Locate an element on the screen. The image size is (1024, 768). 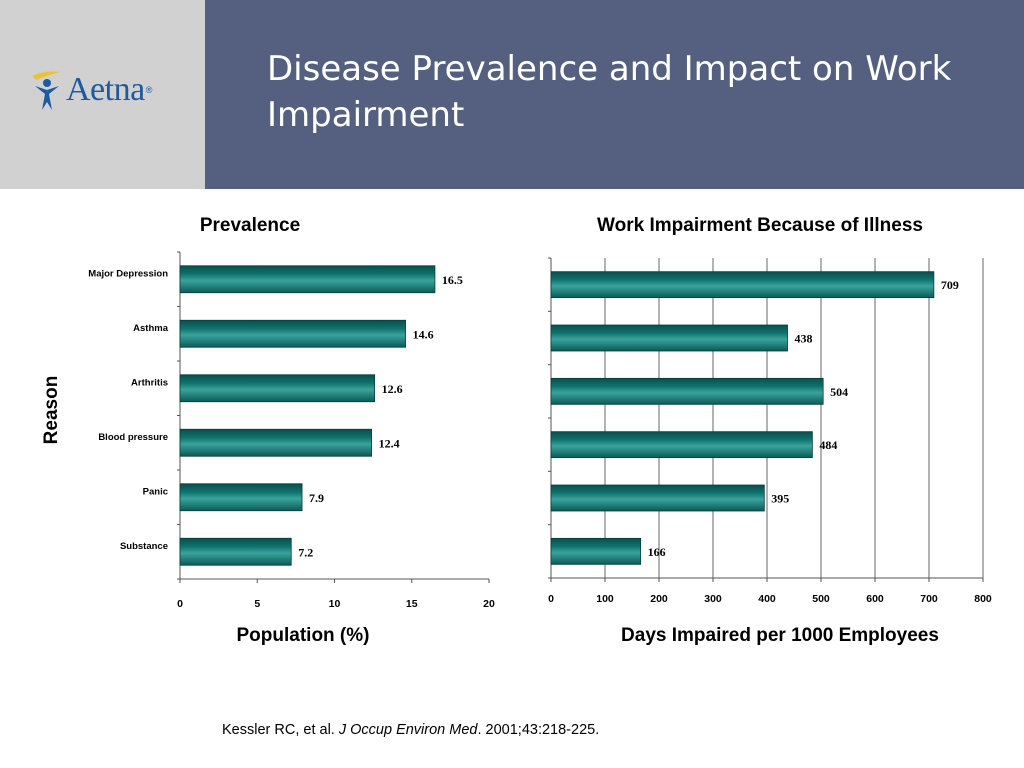
citation-authors: Kessler RC, et al. is located at coordinates (278, 730).